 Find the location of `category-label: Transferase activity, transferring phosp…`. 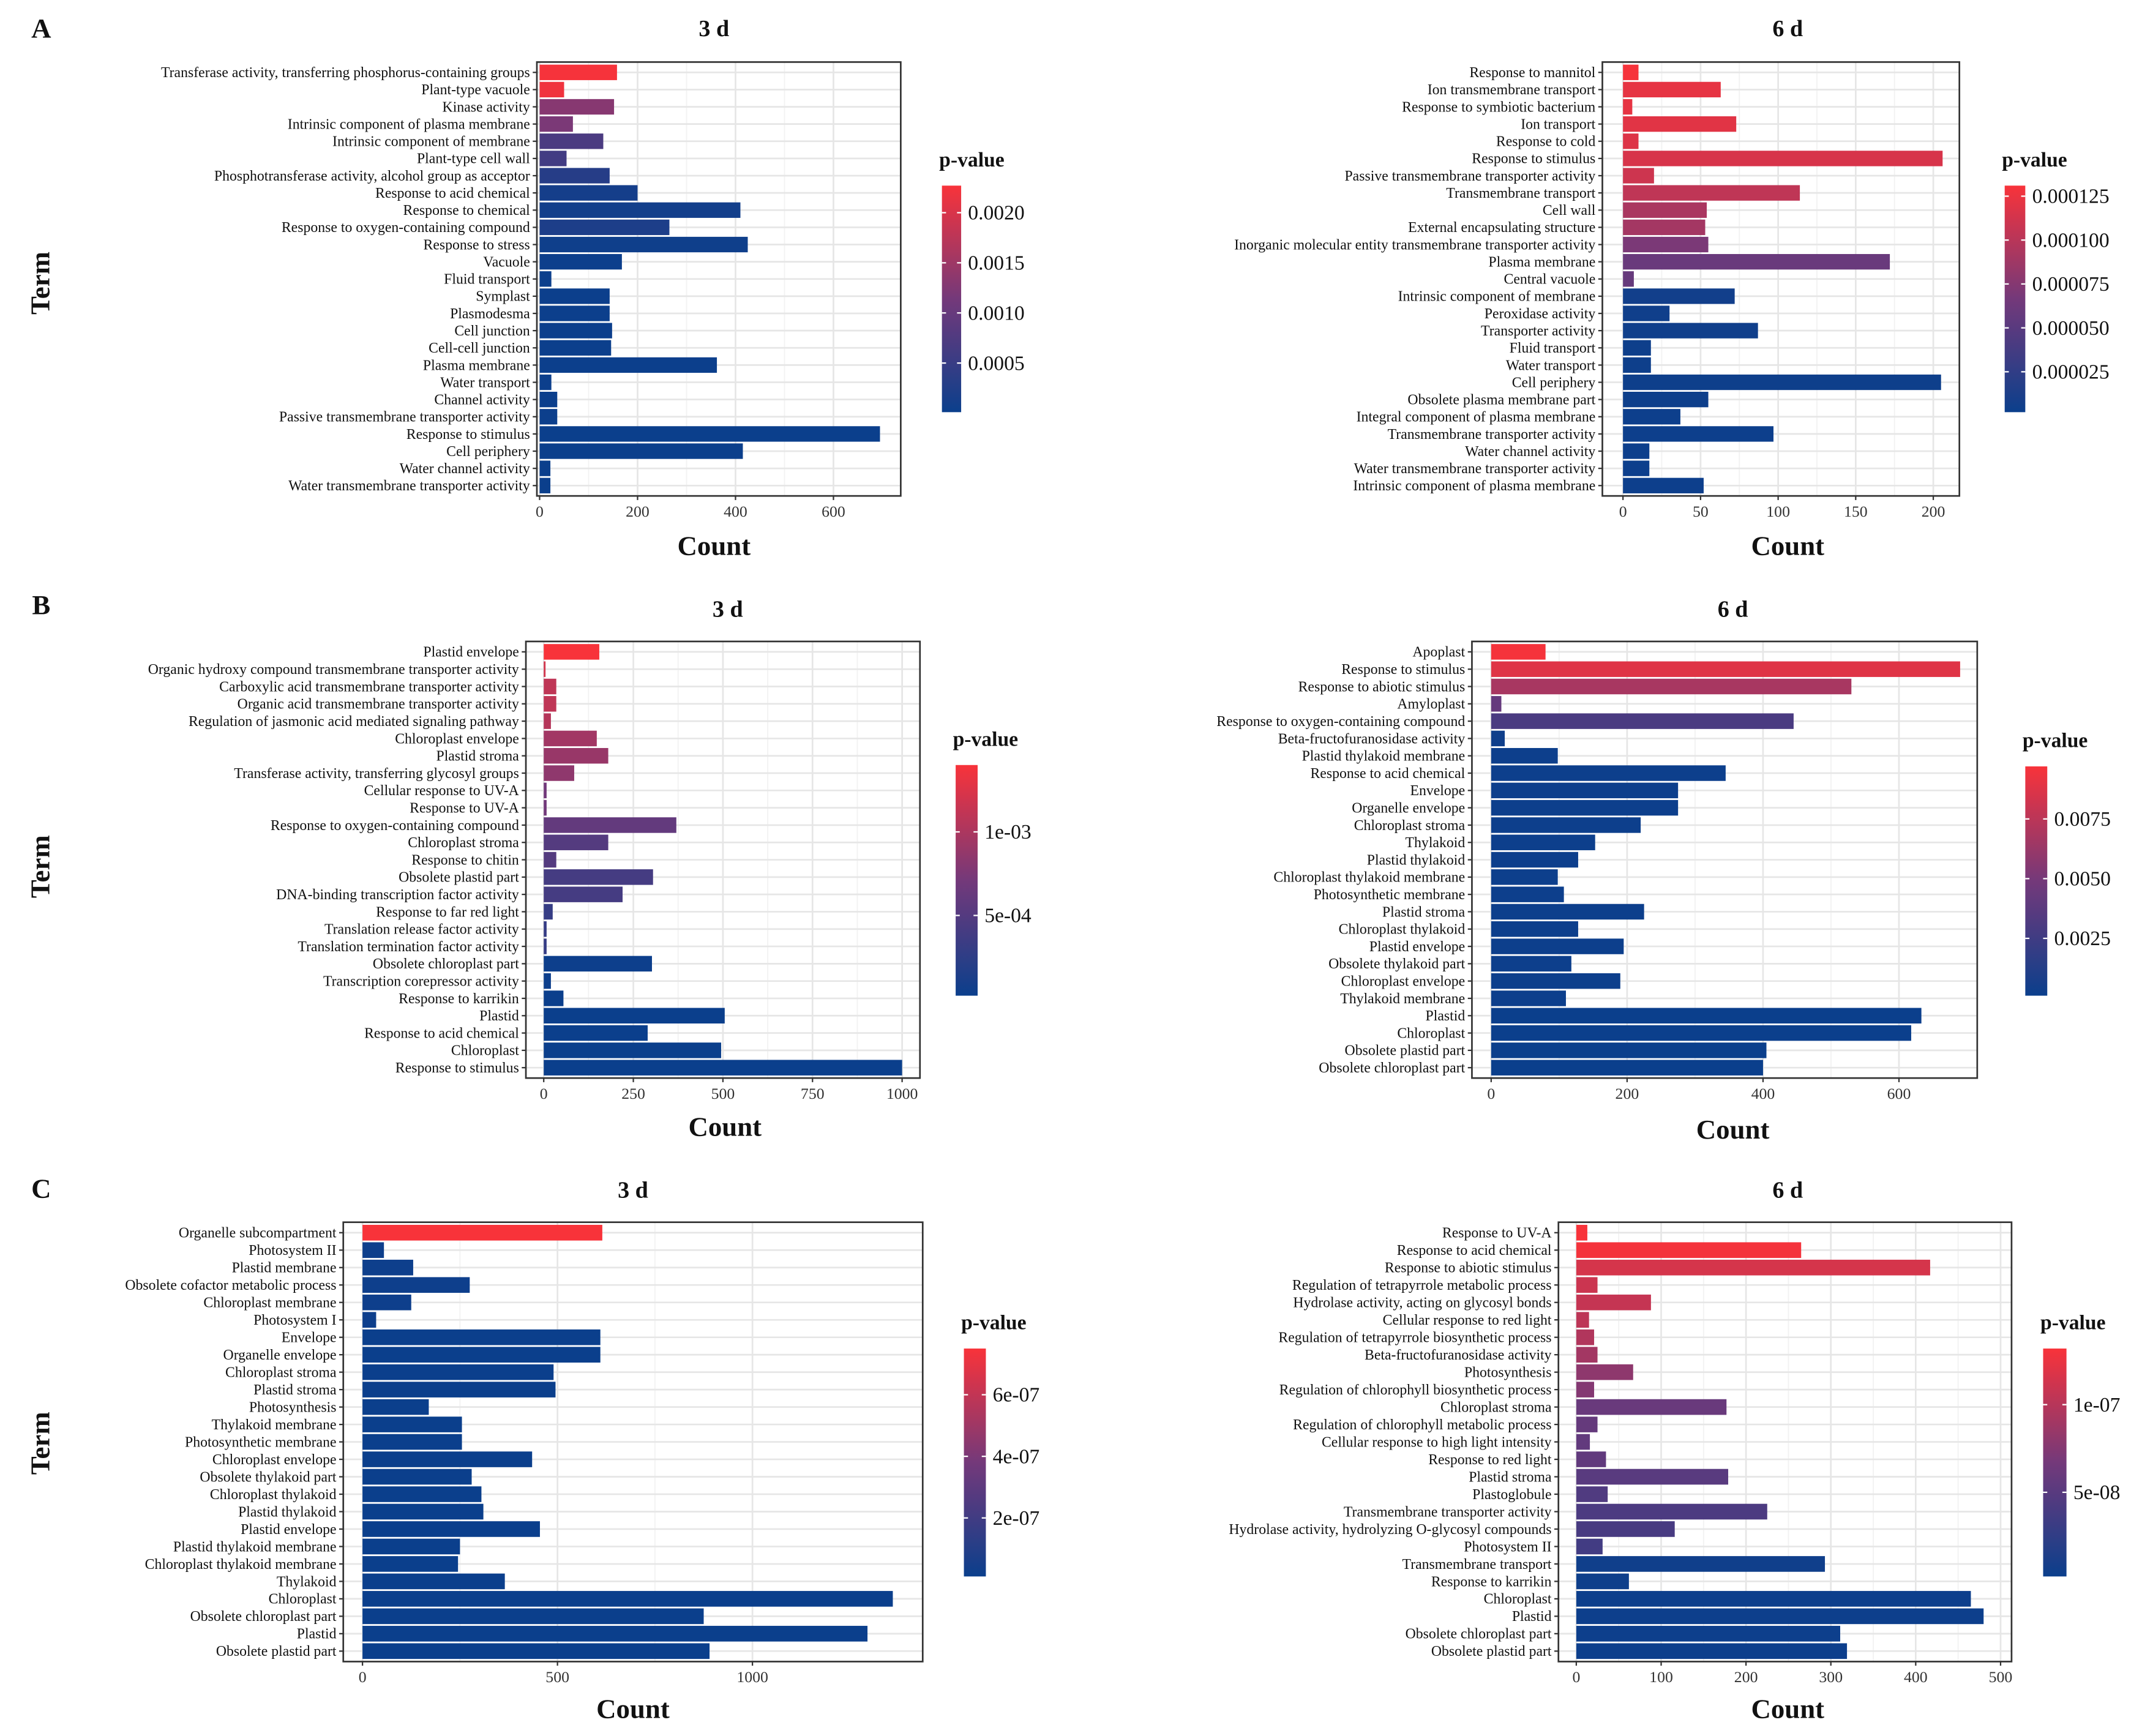

category-label: Transferase activity, transferring phosp… is located at coordinates (345, 73).